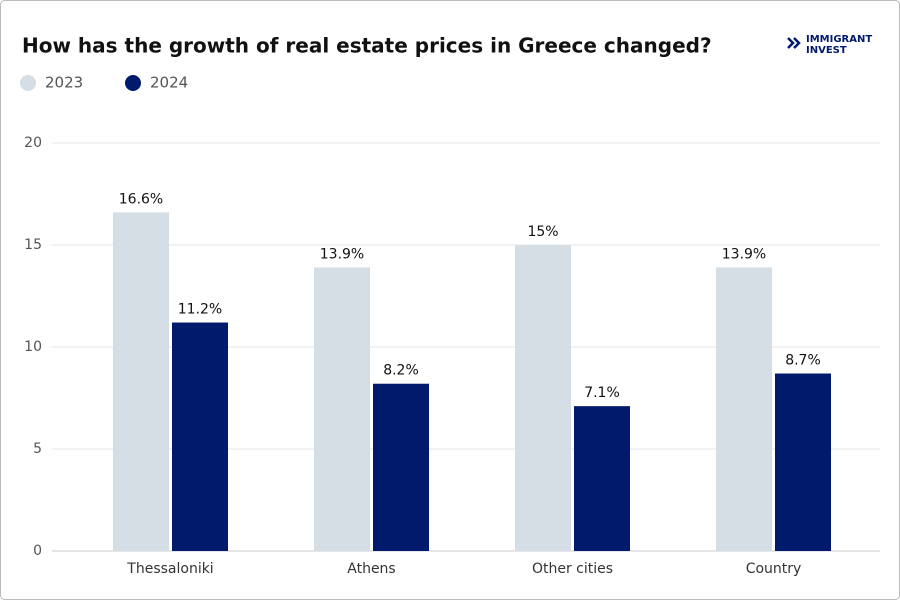 This screenshot has width=900, height=600. I want to click on value-label: 8.7%, so click(803, 361).